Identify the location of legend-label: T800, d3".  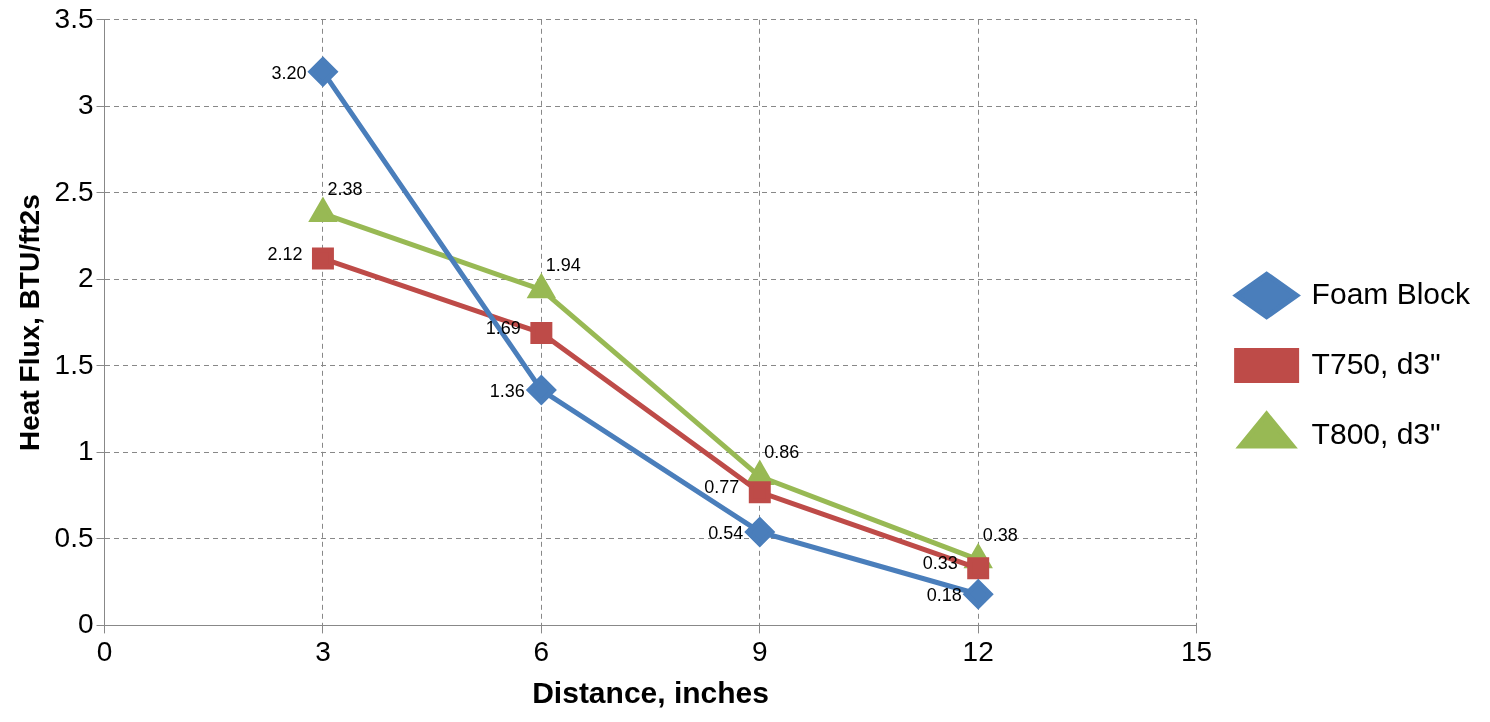
(1376, 433).